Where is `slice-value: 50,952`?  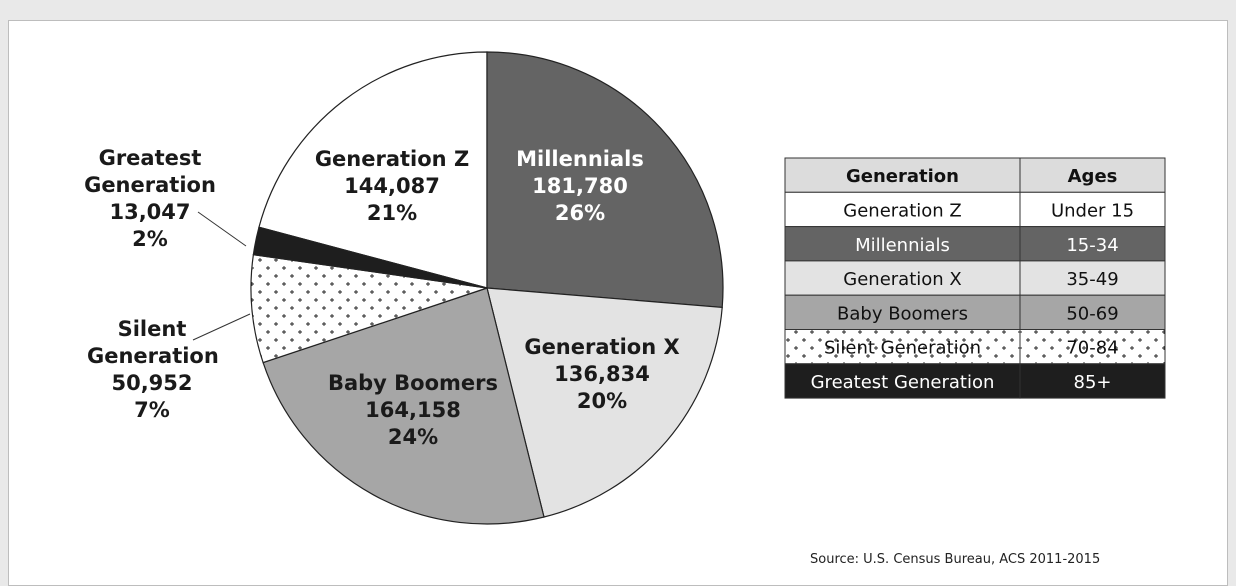
slice-value: 50,952 is located at coordinates (152, 383).